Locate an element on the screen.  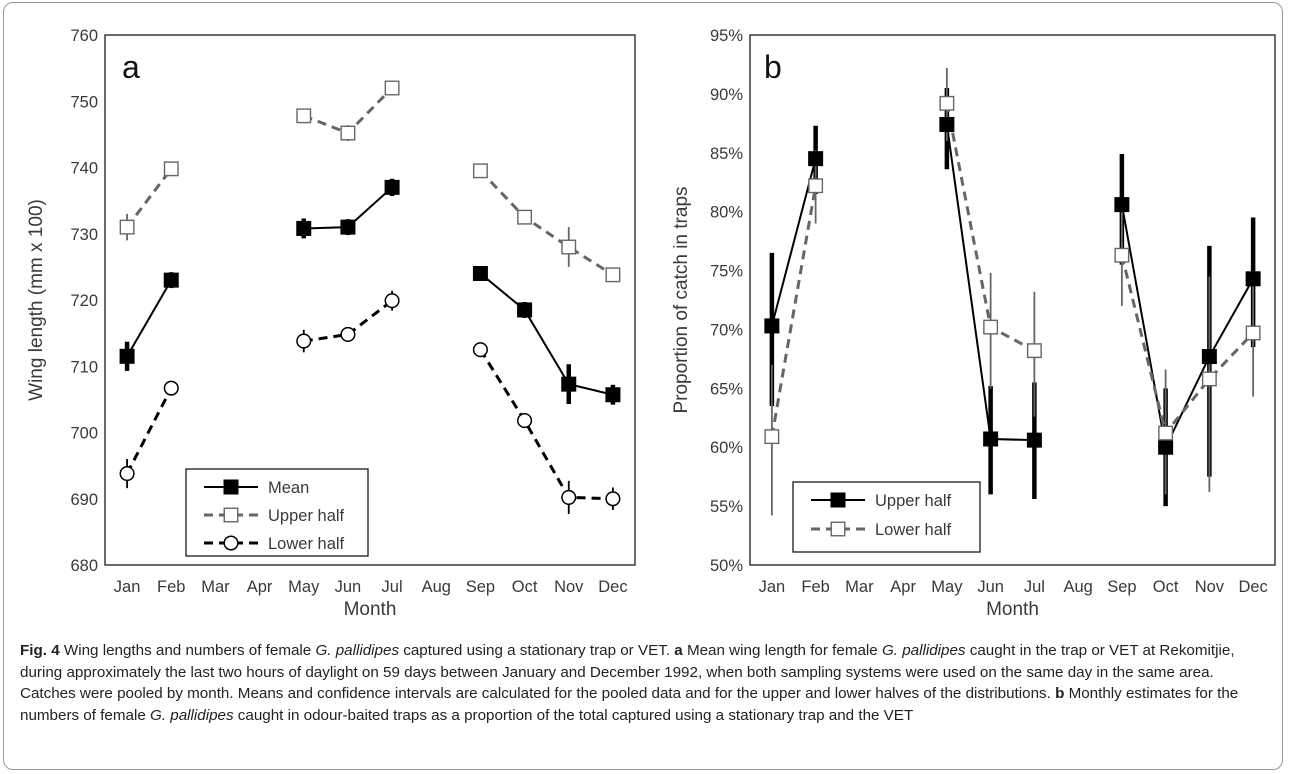
panel-b-y-tick-label: 65% is located at coordinates (726, 389).